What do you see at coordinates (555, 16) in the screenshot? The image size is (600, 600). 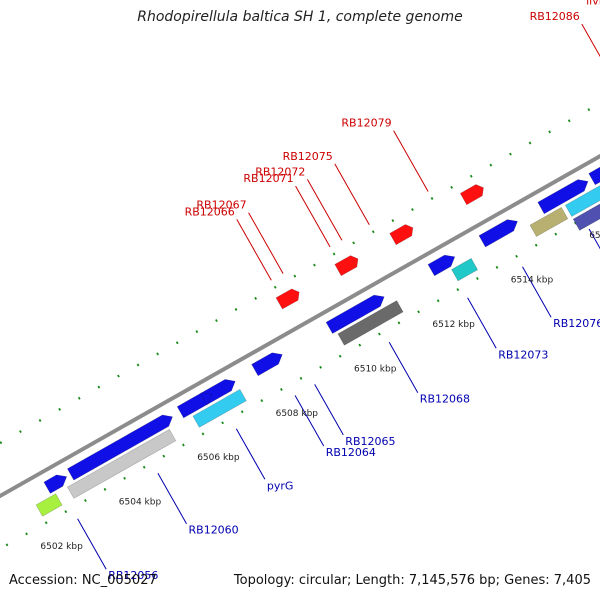 I see `gene-label: RB12086` at bounding box center [555, 16].